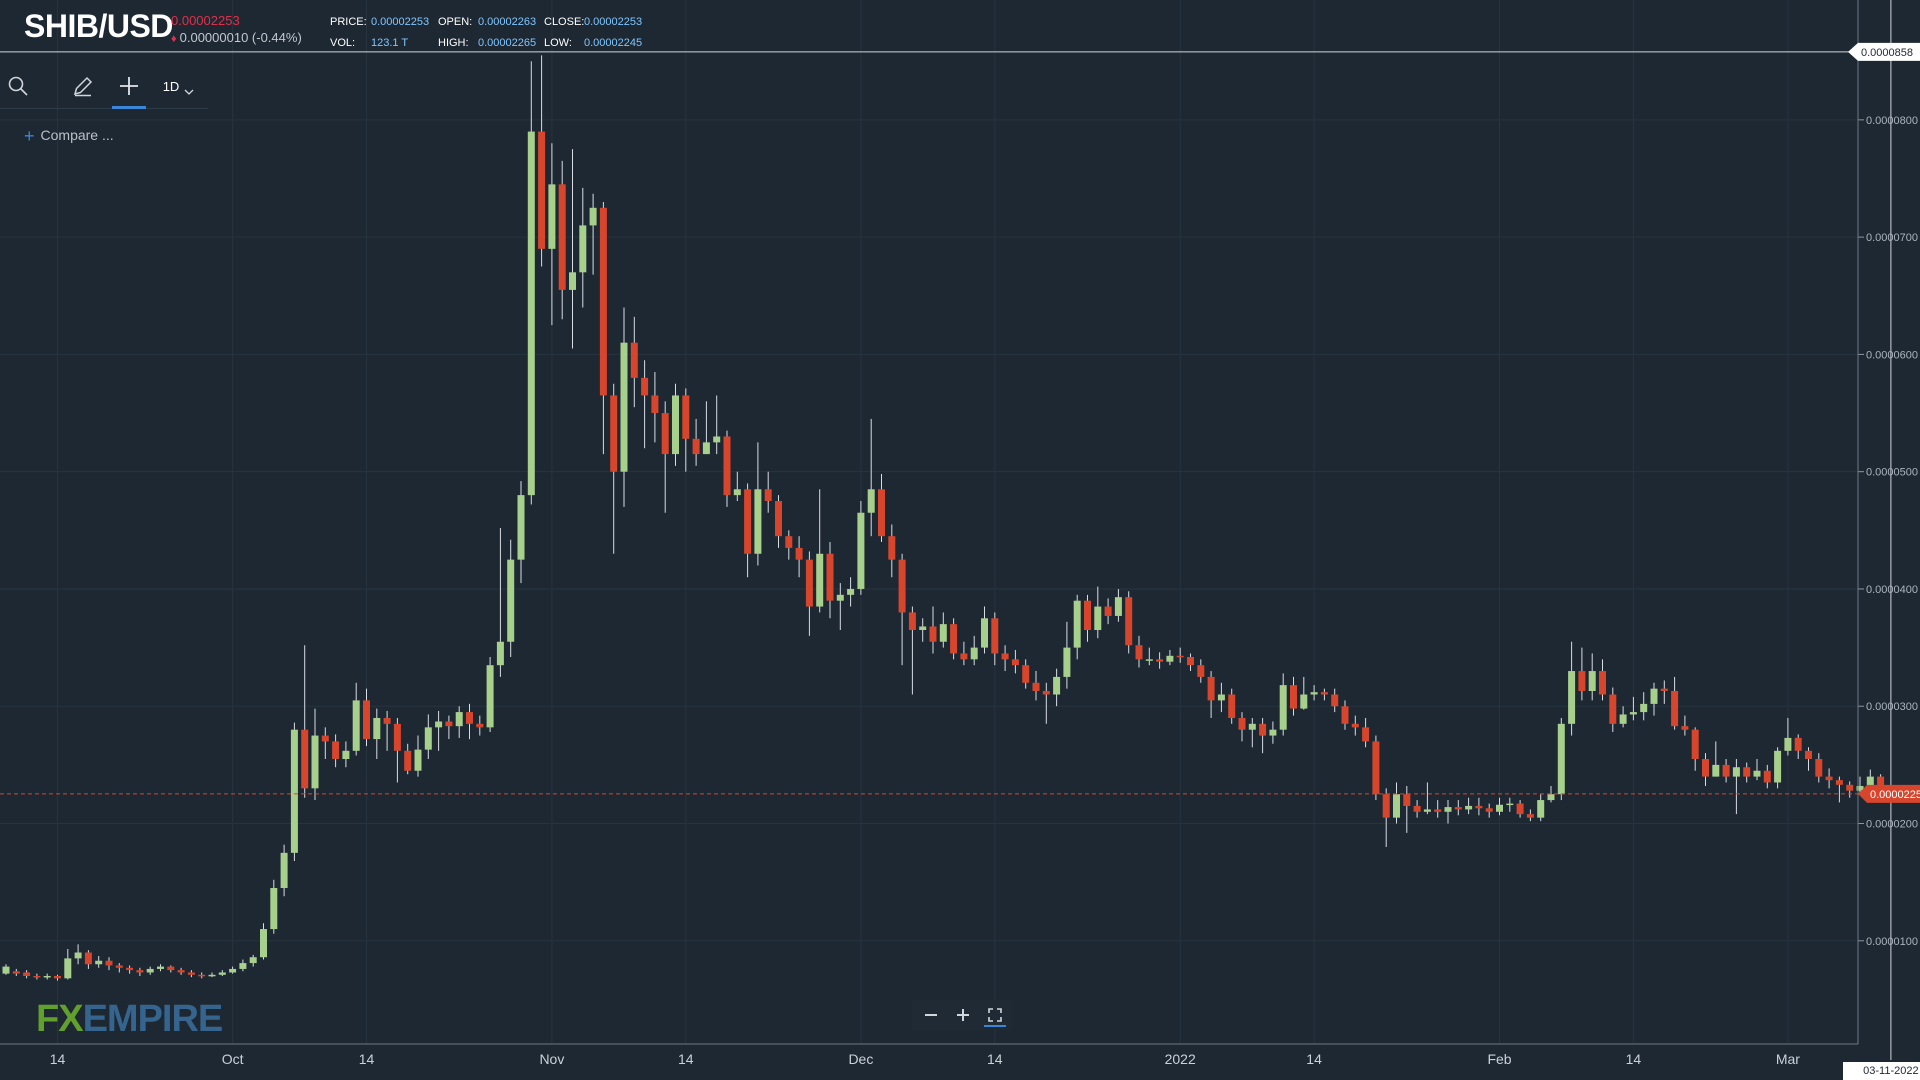 This screenshot has height=1080, width=1920. I want to click on low-value: 0.00002245, so click(613, 43).